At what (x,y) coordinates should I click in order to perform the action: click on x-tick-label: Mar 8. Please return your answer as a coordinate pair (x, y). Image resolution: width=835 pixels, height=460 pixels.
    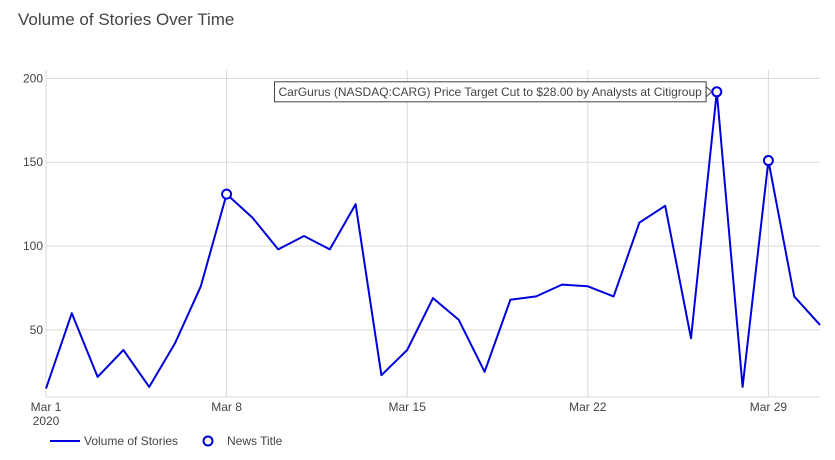
    Looking at the image, I should click on (226, 407).